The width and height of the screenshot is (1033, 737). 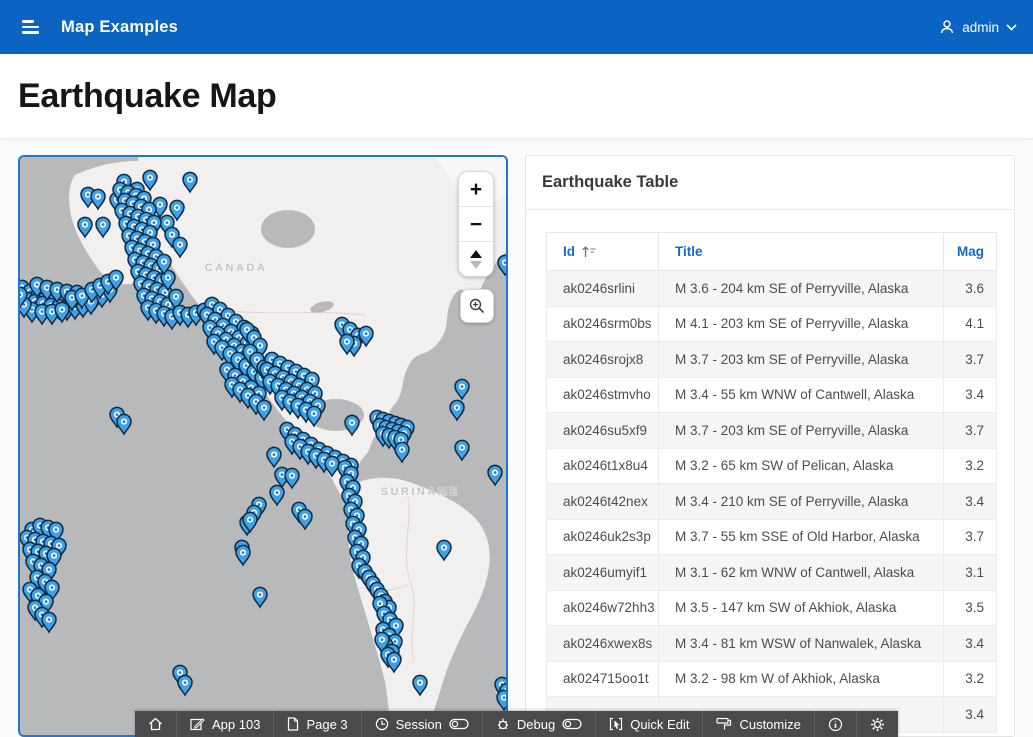 What do you see at coordinates (970, 323) in the screenshot?
I see `cell-mag: 4.1` at bounding box center [970, 323].